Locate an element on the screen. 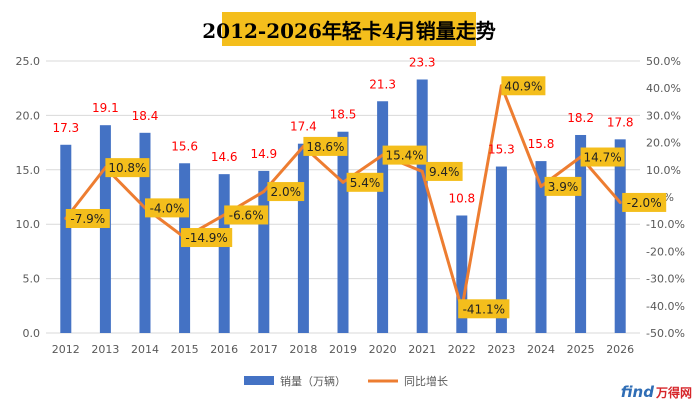 The image size is (700, 407). growth-label: -41.1% is located at coordinates (484, 309).